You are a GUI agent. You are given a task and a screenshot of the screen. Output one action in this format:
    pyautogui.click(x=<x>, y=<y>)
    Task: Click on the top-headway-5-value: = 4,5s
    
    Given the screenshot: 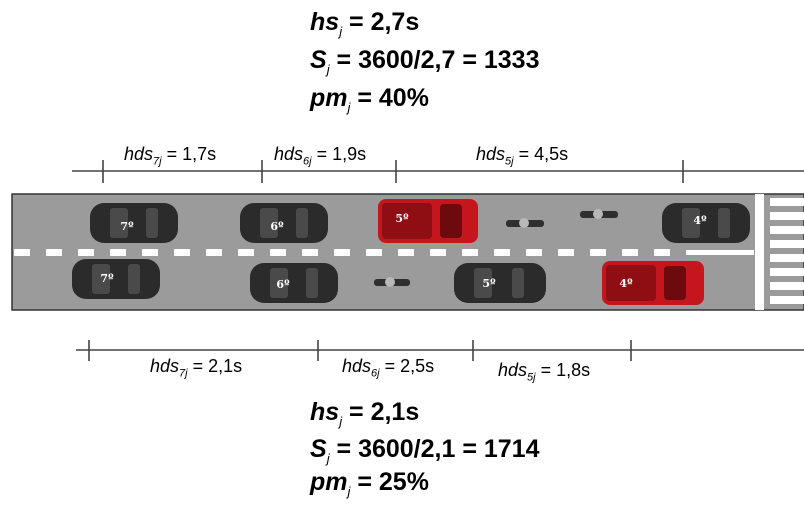 What is the action you would take?
    pyautogui.click(x=541, y=154)
    